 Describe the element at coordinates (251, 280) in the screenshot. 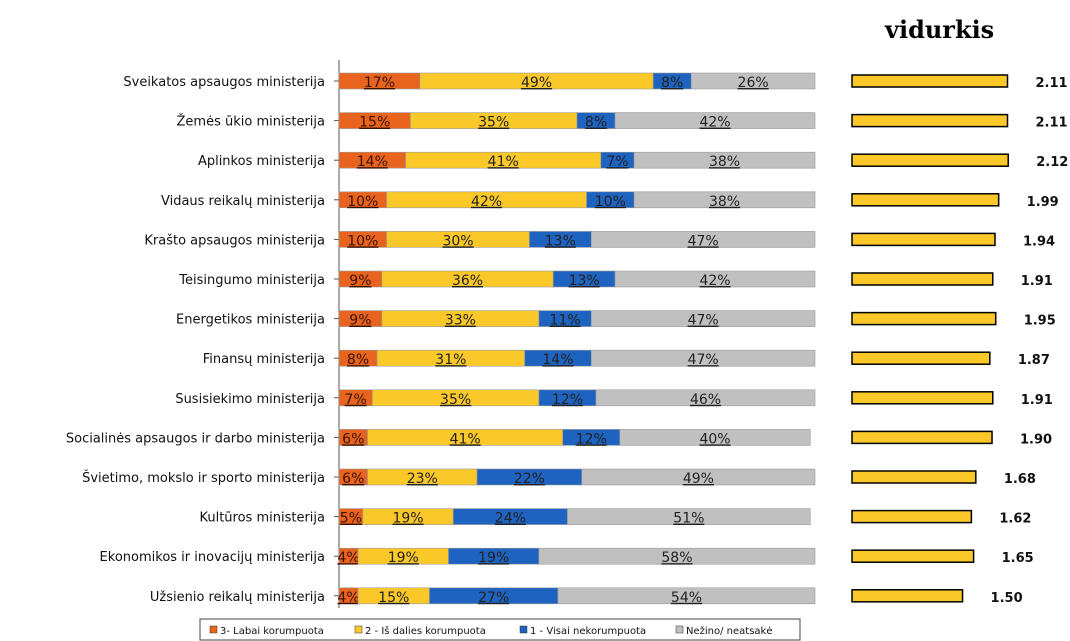

I see `category-label: Teisingumo ministerija` at that location.